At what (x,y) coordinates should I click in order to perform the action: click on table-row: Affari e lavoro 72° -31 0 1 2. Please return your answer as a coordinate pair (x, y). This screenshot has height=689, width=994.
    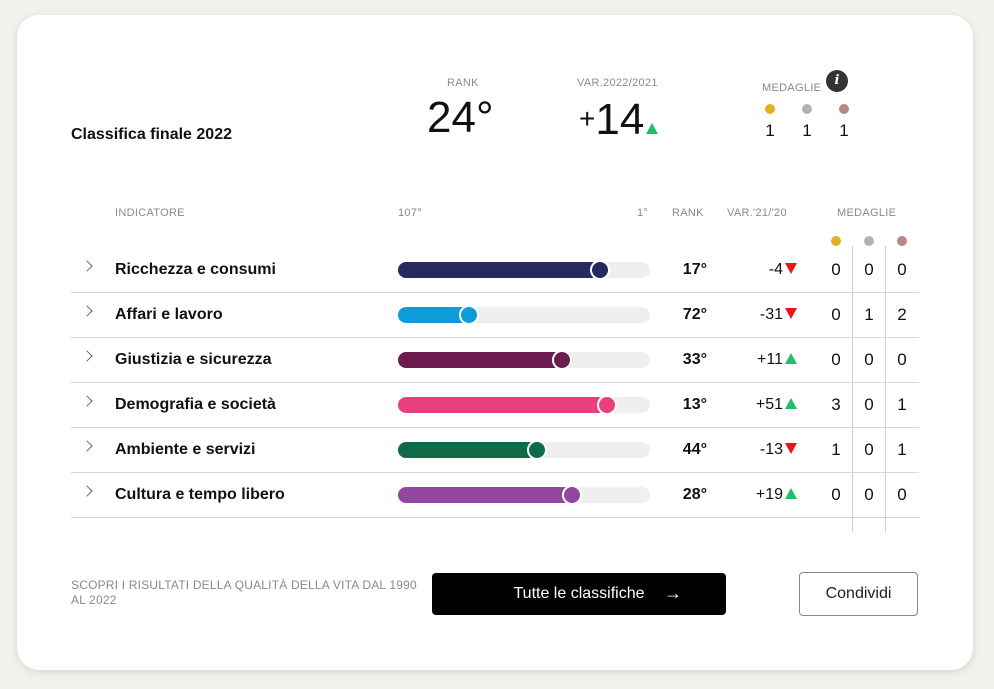
    Looking at the image, I should click on (495, 315).